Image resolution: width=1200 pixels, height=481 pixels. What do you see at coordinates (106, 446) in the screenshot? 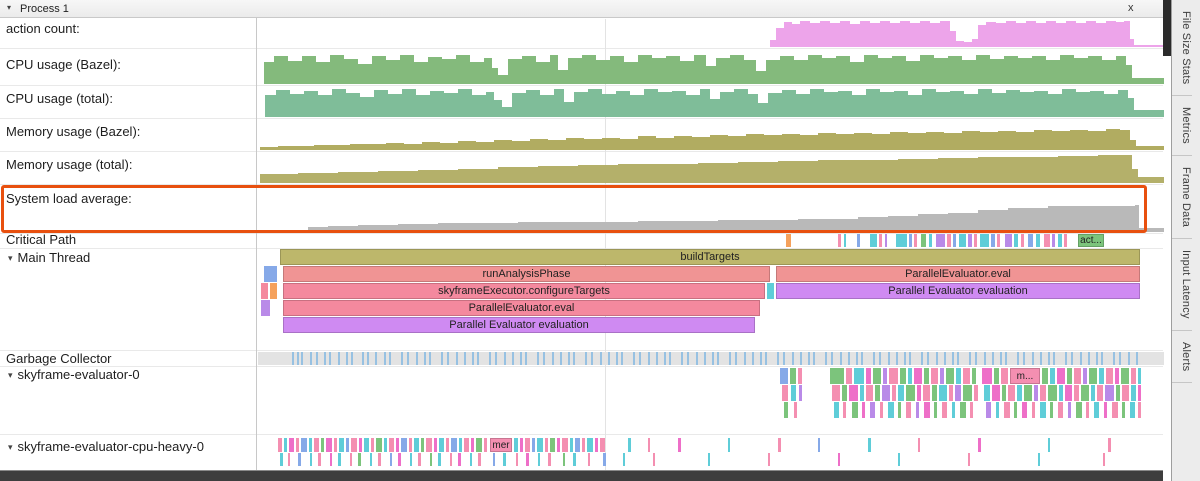
I see `track-label-skyframe-evaluator-cpu-heavy-0: ▾ skyframe-evaluator-cpu-heavy-0` at bounding box center [106, 446].